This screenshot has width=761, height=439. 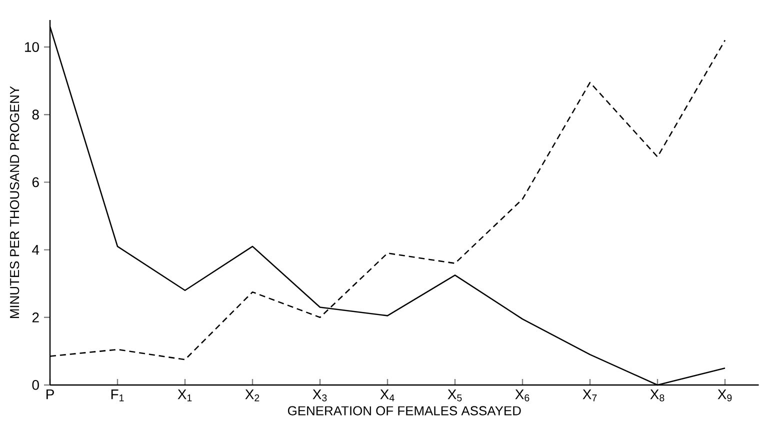 What do you see at coordinates (404, 411) in the screenshot?
I see `x-axis-title: GENERATION OF FEMALES ASSAYED` at bounding box center [404, 411].